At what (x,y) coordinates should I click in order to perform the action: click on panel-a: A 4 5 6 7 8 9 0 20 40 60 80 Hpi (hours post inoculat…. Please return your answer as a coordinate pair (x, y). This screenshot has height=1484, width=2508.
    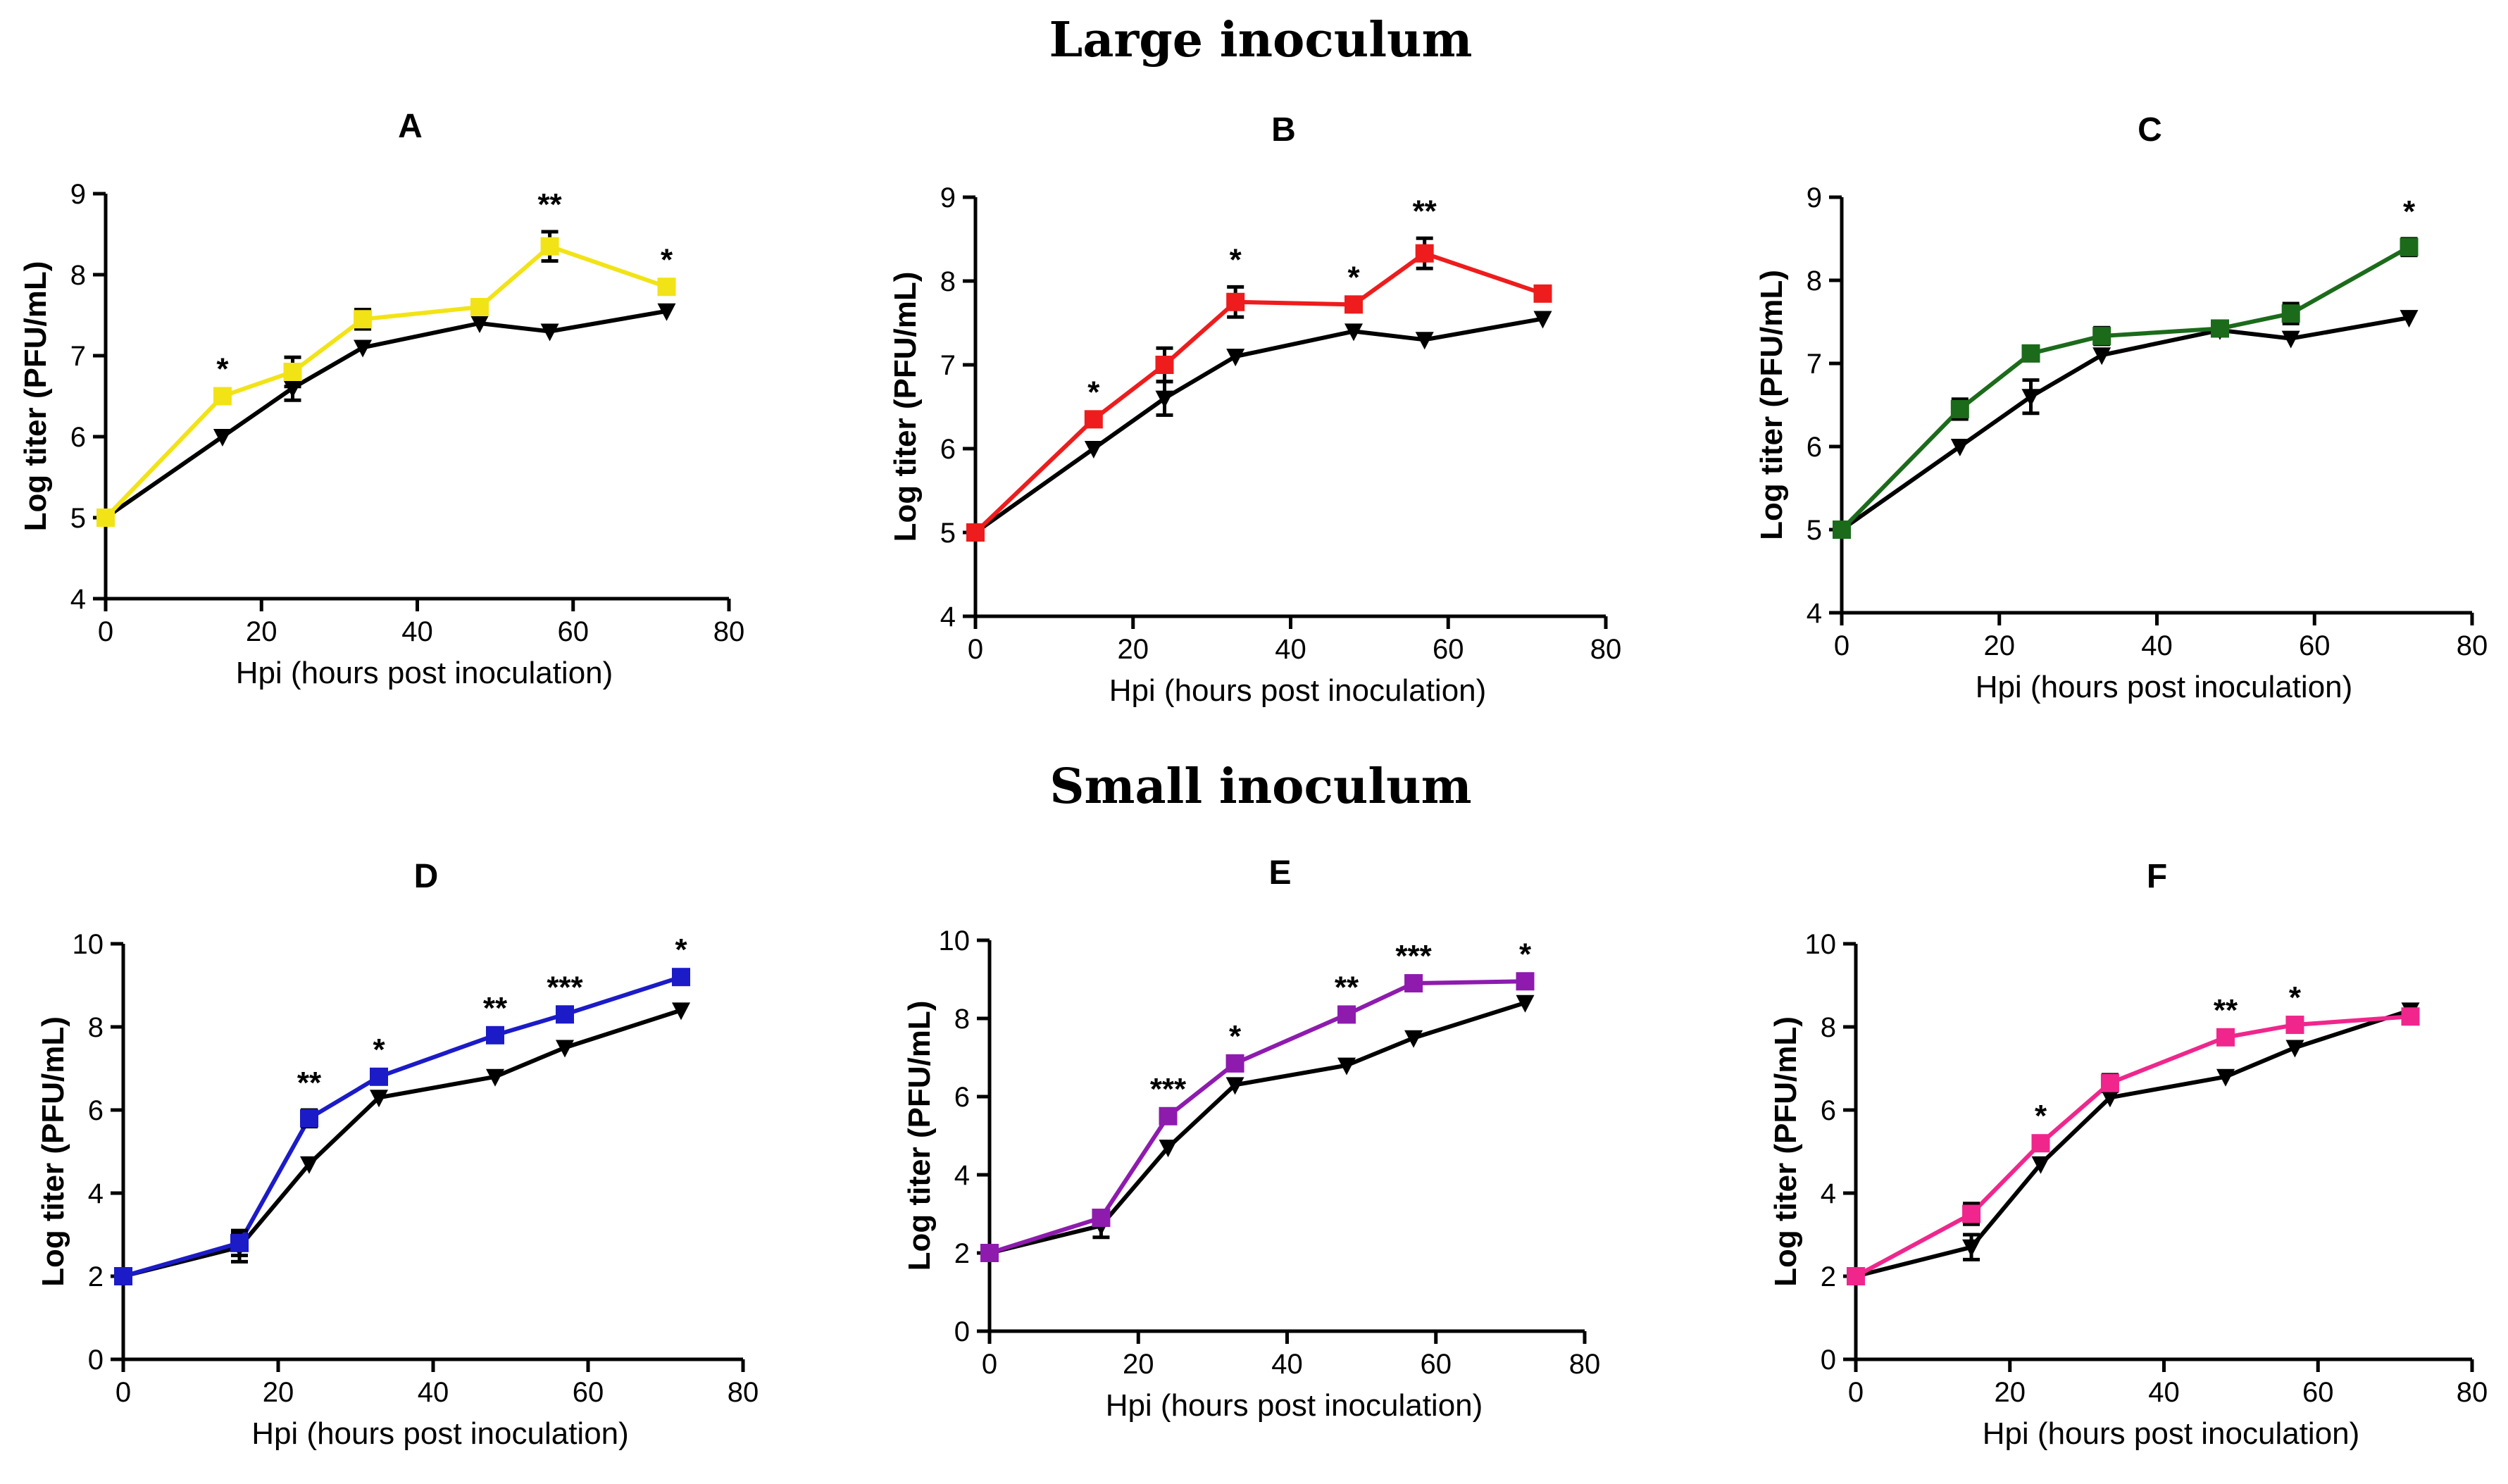
    Looking at the image, I should click on (381, 399).